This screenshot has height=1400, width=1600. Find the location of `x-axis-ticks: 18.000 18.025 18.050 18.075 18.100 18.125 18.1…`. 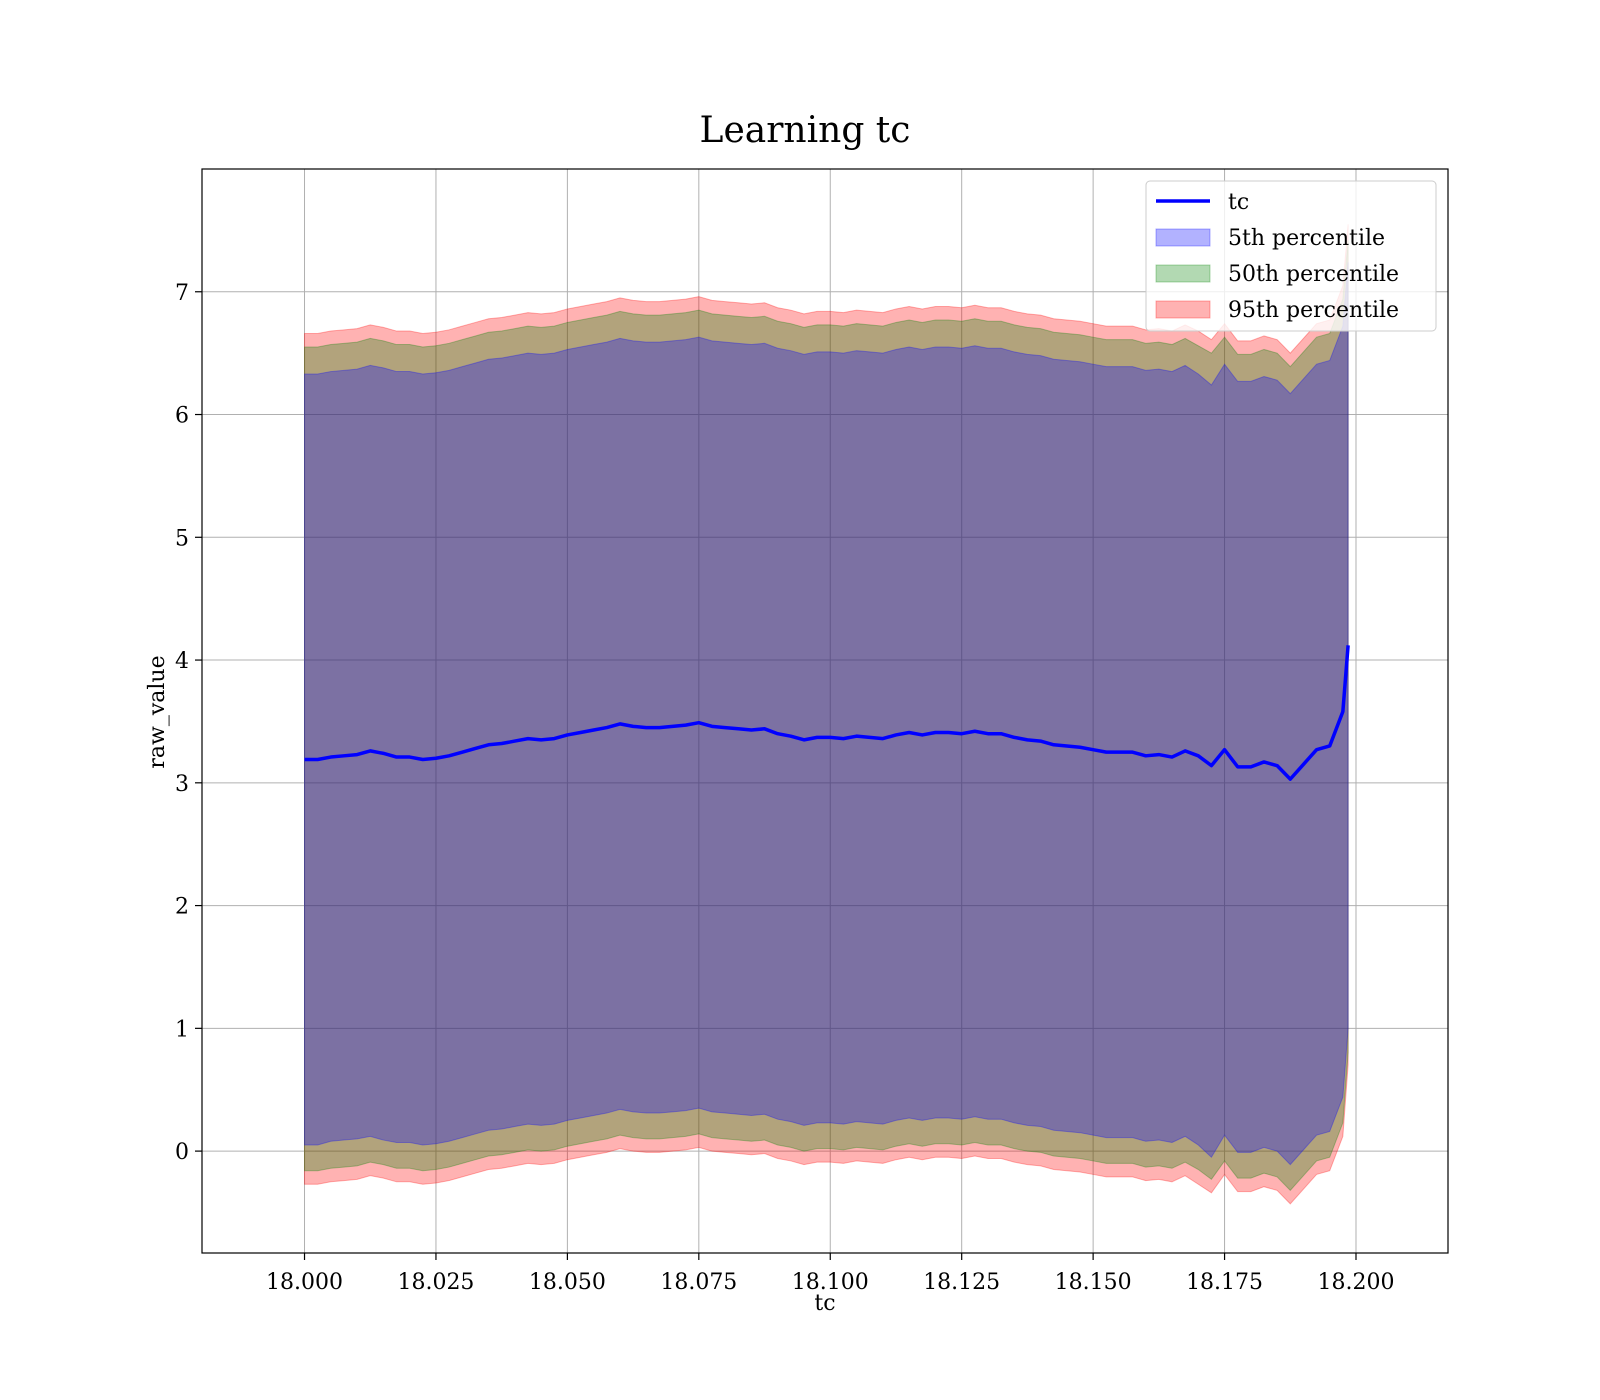

x-axis-ticks: 18.000 18.025 18.050 18.075 18.100 18.125 18.1… is located at coordinates (830, 1274).